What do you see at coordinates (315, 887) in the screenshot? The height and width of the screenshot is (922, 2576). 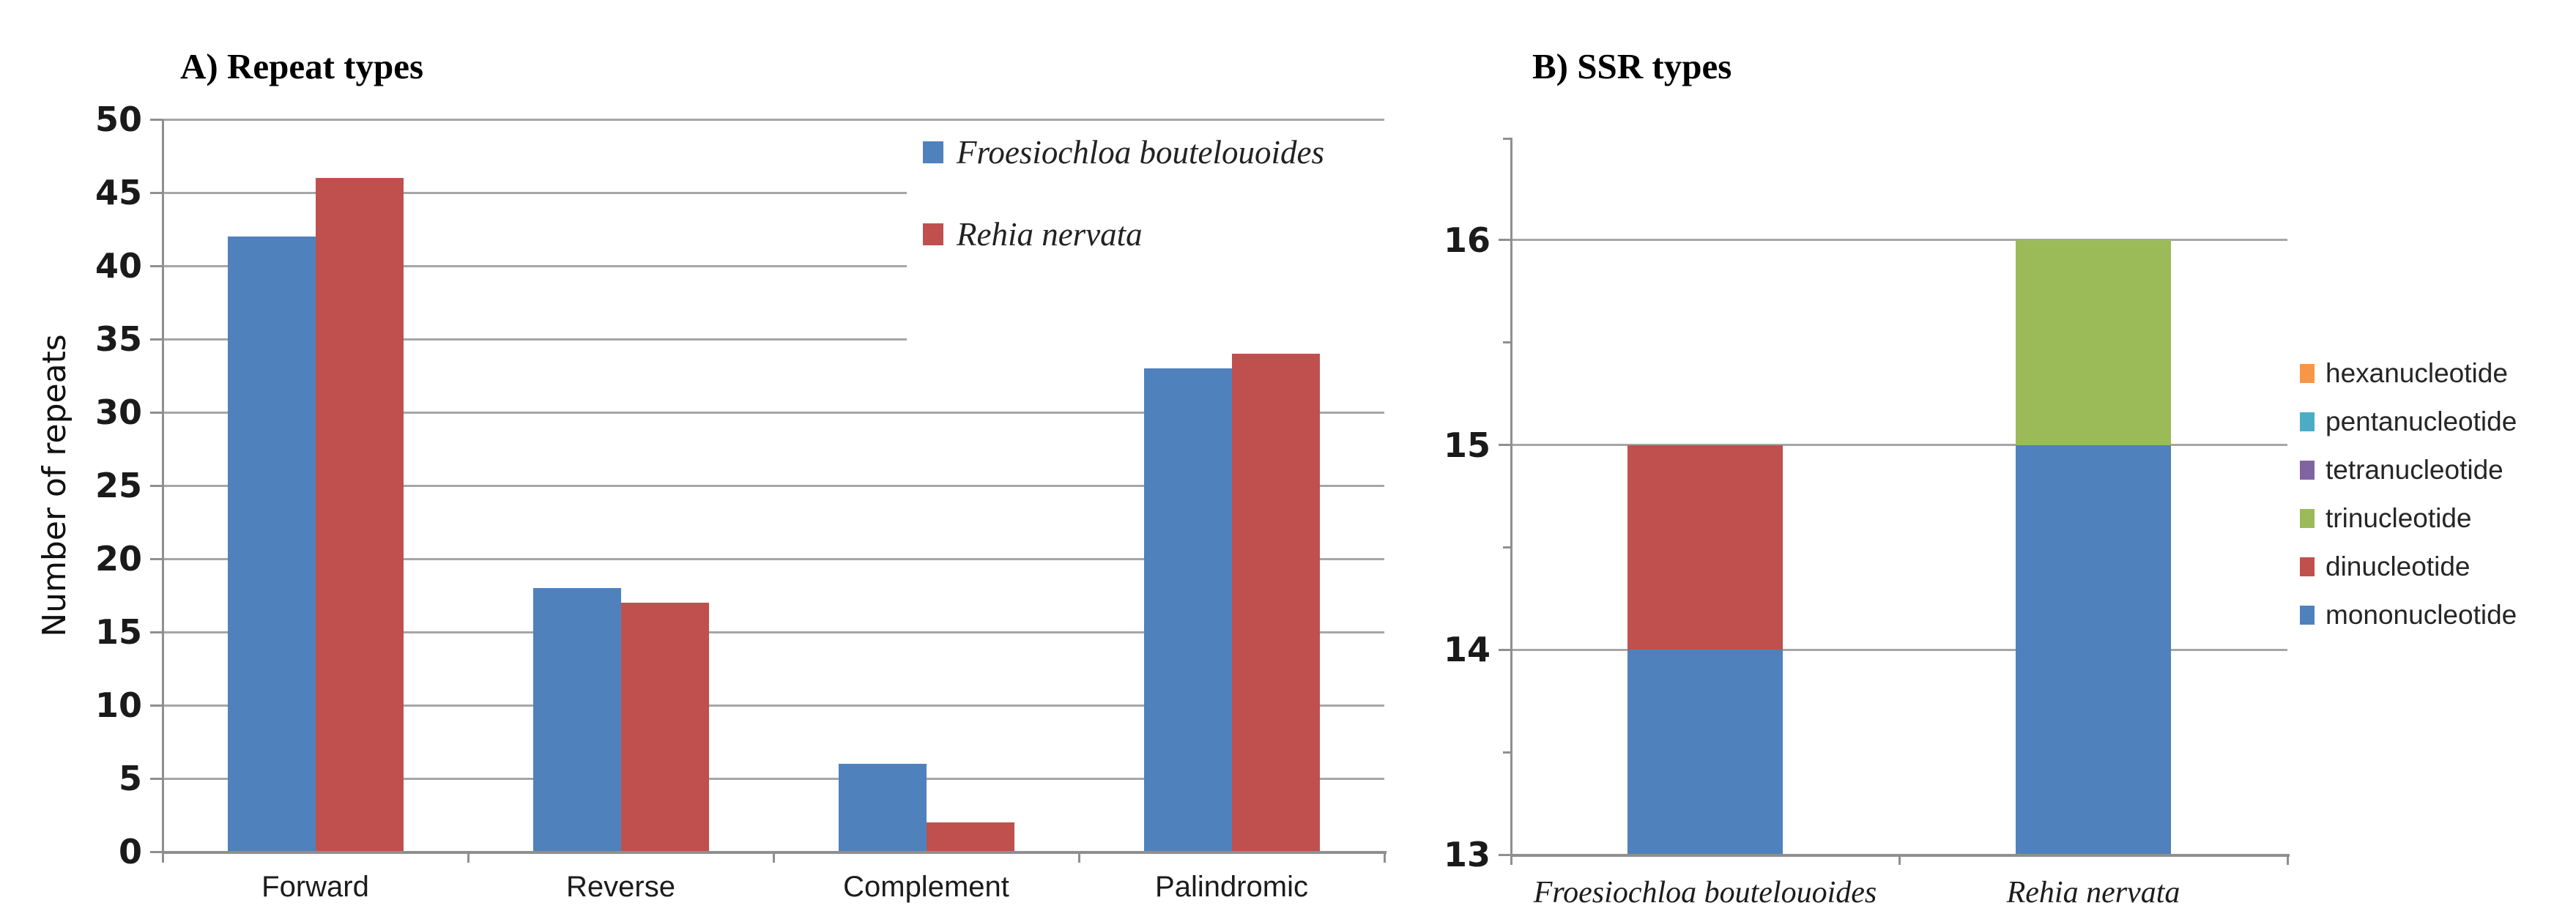 I see `x-category-label-forward: Forward` at bounding box center [315, 887].